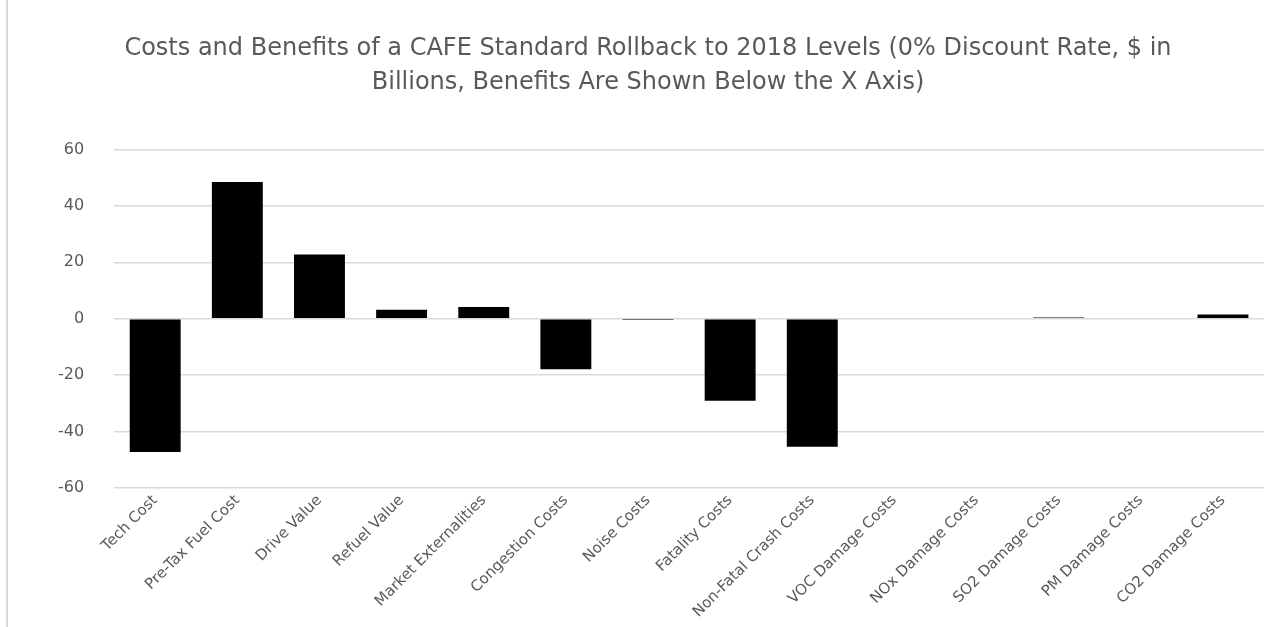 This screenshot has width=1280, height=627. What do you see at coordinates (71, 486) in the screenshot?
I see `y-tick-label: -60` at bounding box center [71, 486].